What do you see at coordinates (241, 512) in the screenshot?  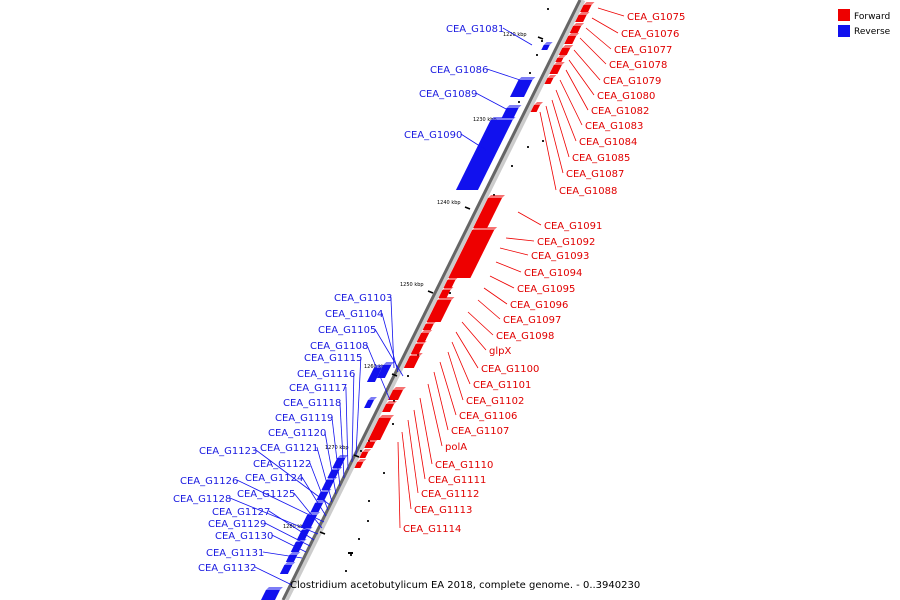 I see `reverse-gene-label: CEA_G1127` at bounding box center [241, 512].